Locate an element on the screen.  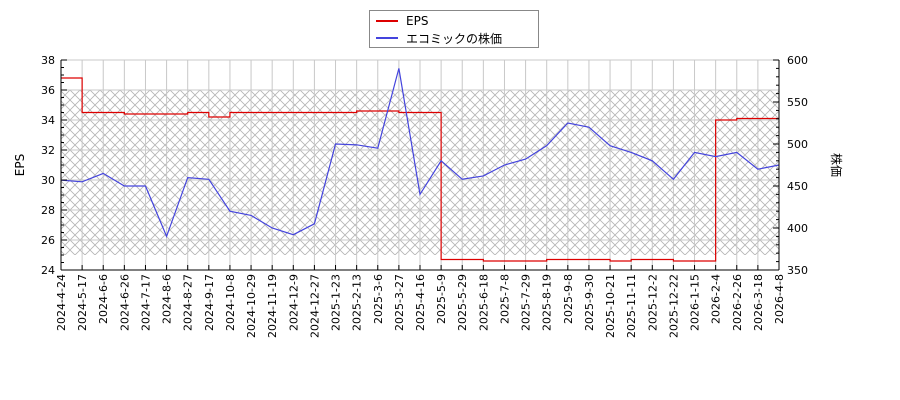
svg-text: 500 is located at coordinates (797, 144).